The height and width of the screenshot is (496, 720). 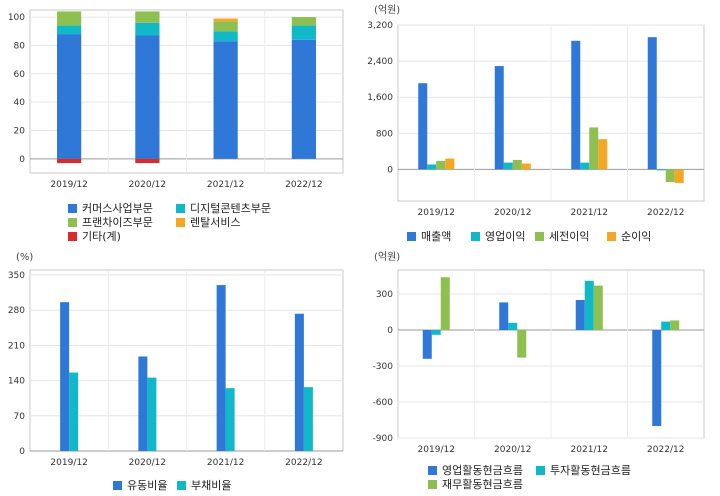 I want to click on bar-2022-12-s0, so click(x=657, y=378).